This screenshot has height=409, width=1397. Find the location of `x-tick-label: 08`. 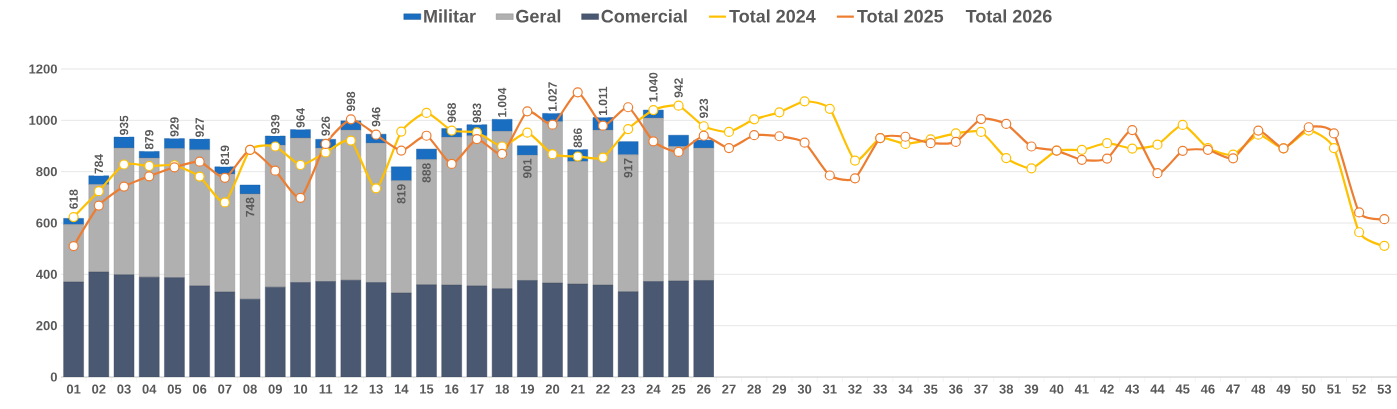

x-tick-label: 08 is located at coordinates (250, 389).